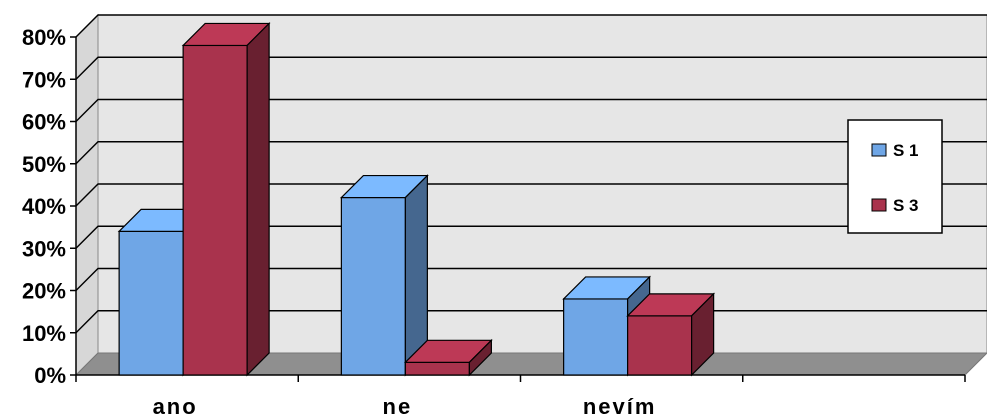 Image resolution: width=987 pixels, height=418 pixels. I want to click on bar-s1-ne, so click(384, 275).